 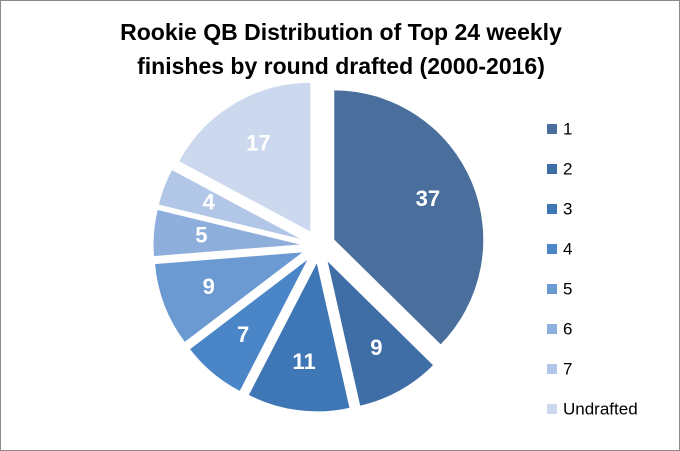 I want to click on legend-label: 6, so click(x=567, y=328).